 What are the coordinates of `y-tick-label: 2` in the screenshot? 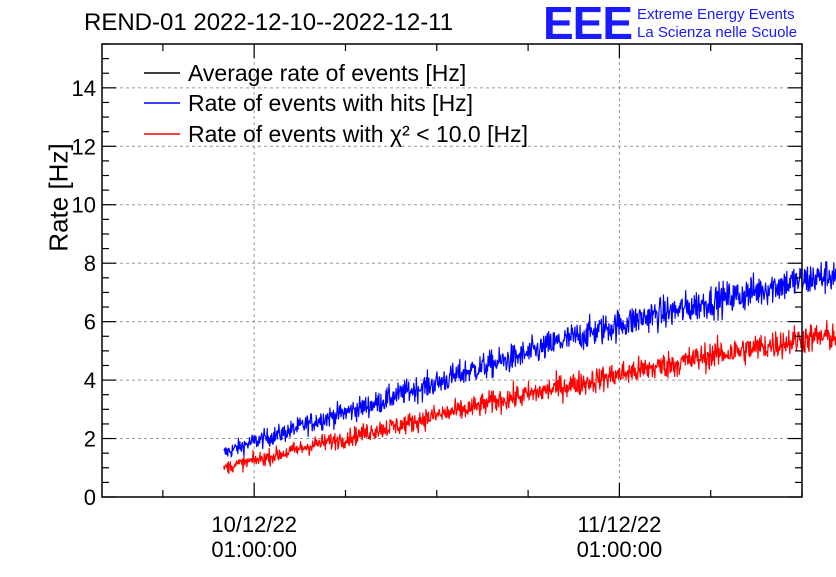 It's located at (90, 439).